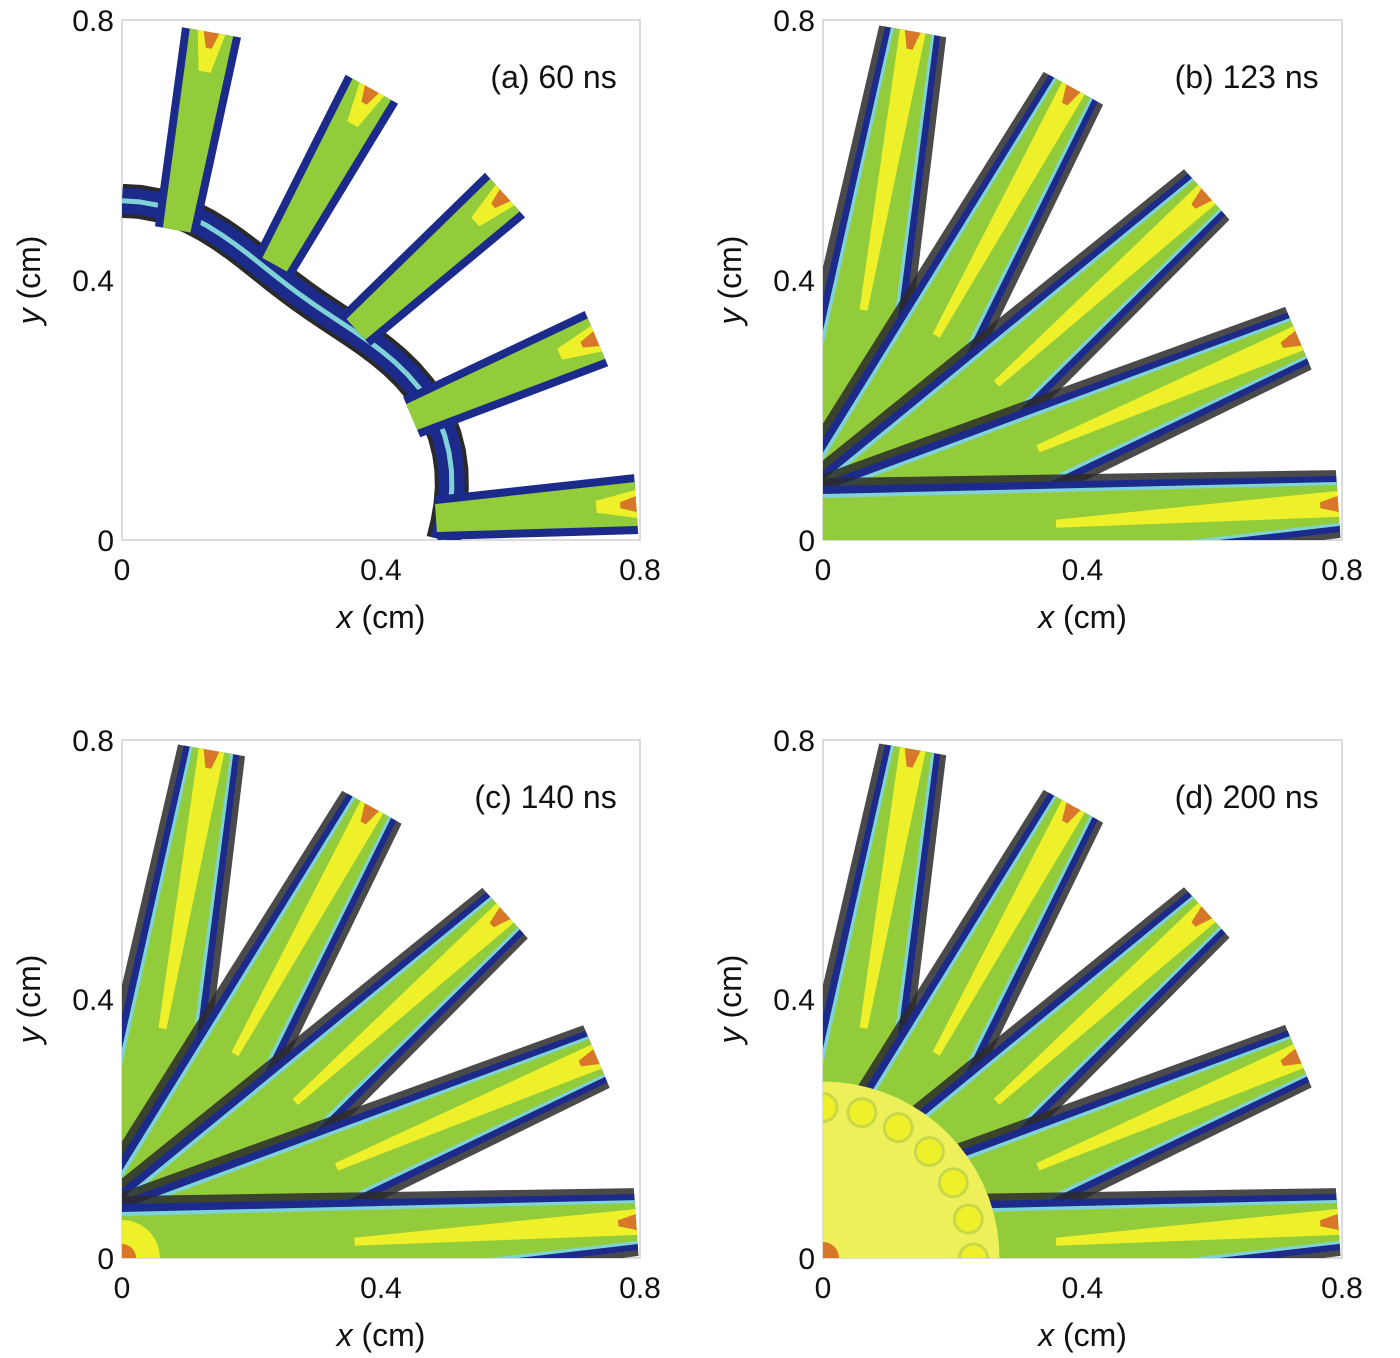 This screenshot has width=1400, height=1358. What do you see at coordinates (553, 77) in the screenshot?
I see `panel-annotation: (a) 60 ns` at bounding box center [553, 77].